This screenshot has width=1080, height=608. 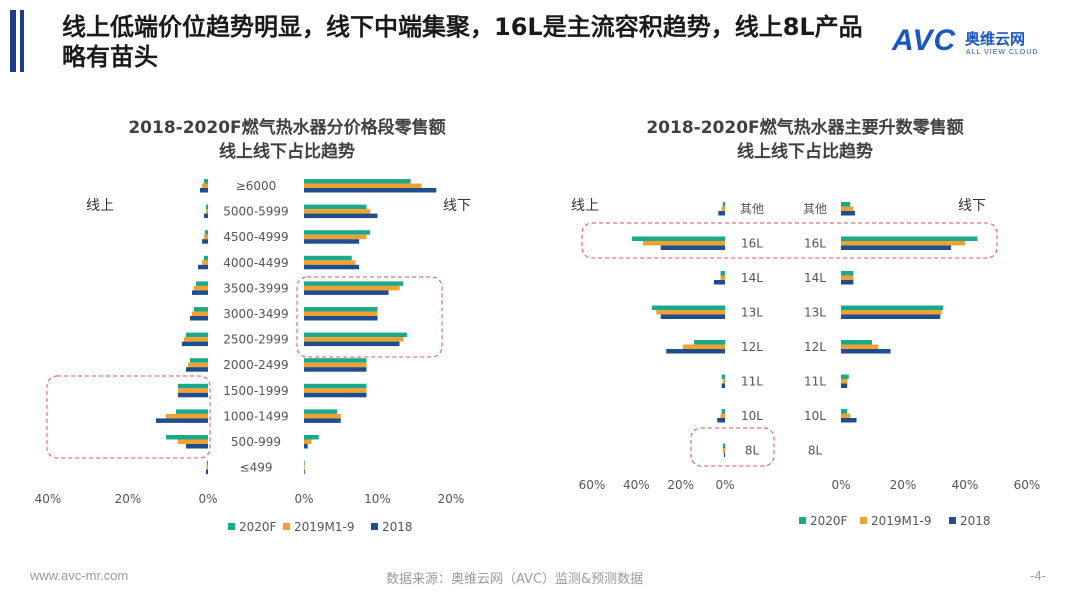 What do you see at coordinates (79, 575) in the screenshot?
I see `footer-url: www.avc-mr.com` at bounding box center [79, 575].